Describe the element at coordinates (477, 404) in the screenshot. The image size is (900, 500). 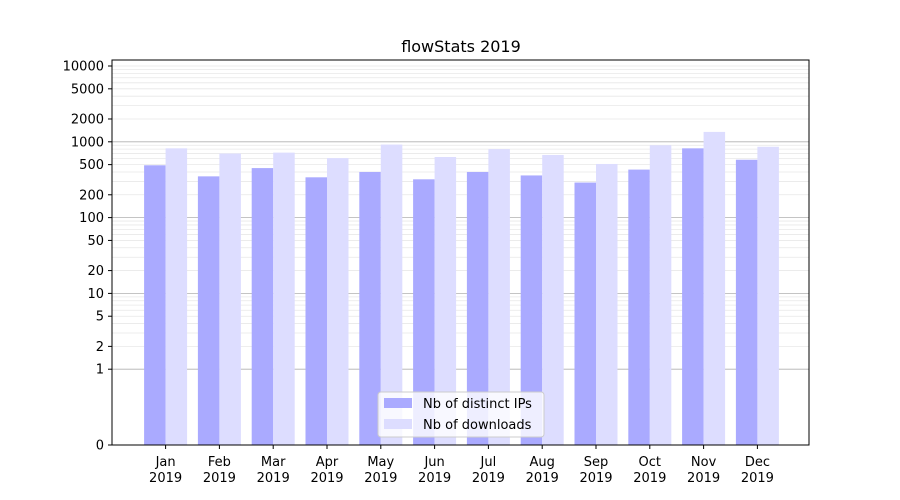
I see `legend-label-distinct-ips: Nb of distinct IPs` at that location.